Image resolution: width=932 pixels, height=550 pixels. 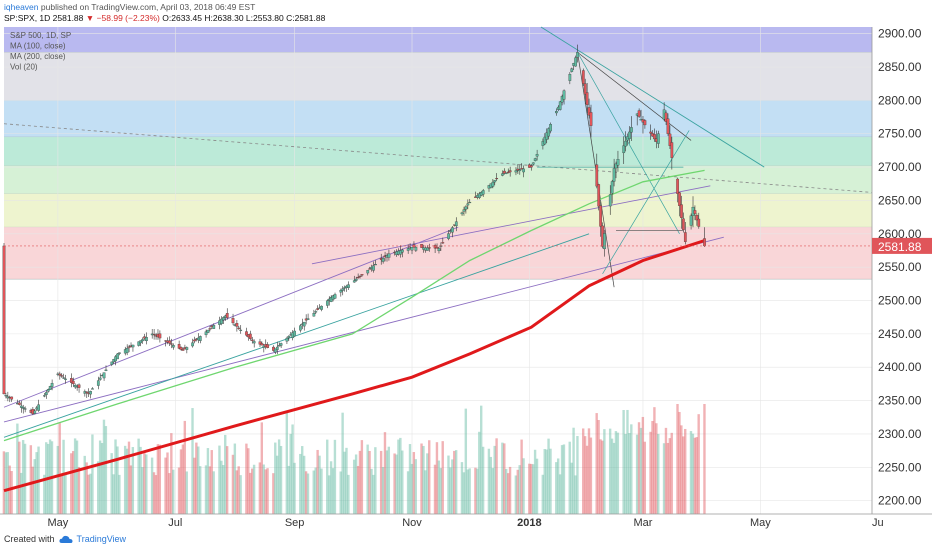 What do you see at coordinates (101, 539) in the screenshot?
I see `tradingview-brand: TradingView` at bounding box center [101, 539].